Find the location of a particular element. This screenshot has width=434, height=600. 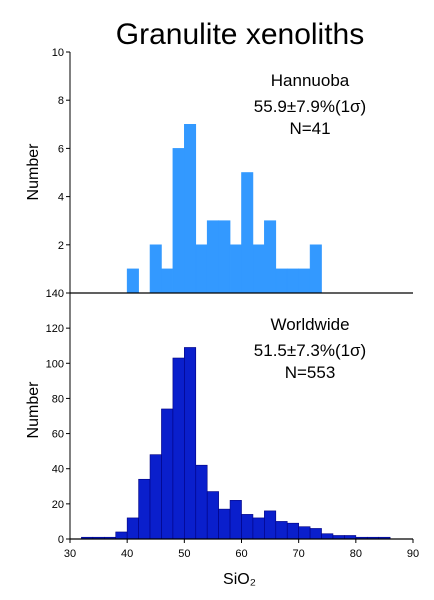

y-tick-label: 10 is located at coordinates (58, 53).